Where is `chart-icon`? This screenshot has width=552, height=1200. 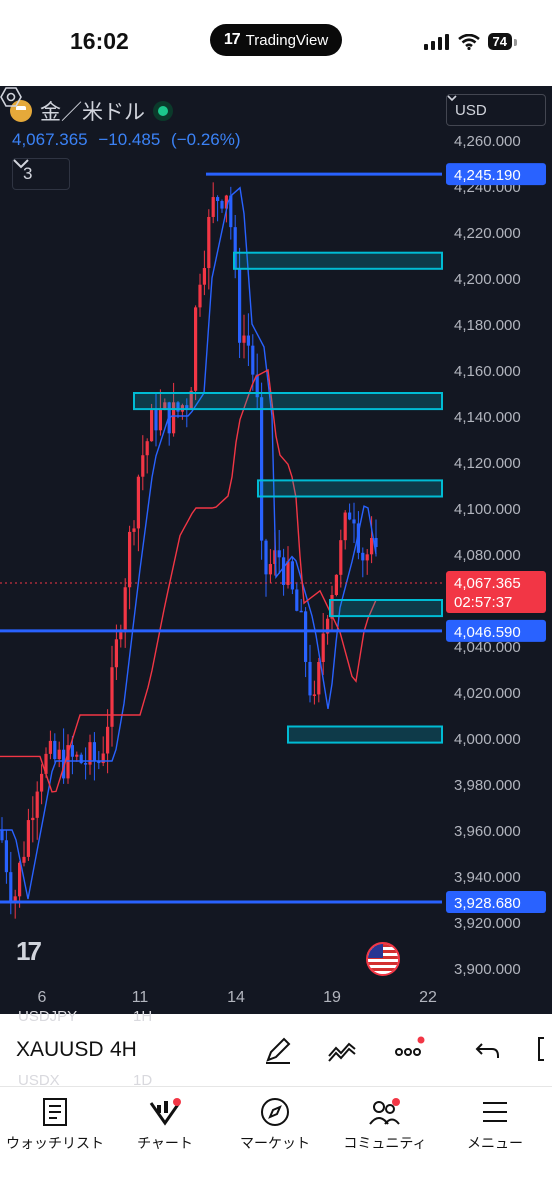
chart-icon is located at coordinates (165, 1112).